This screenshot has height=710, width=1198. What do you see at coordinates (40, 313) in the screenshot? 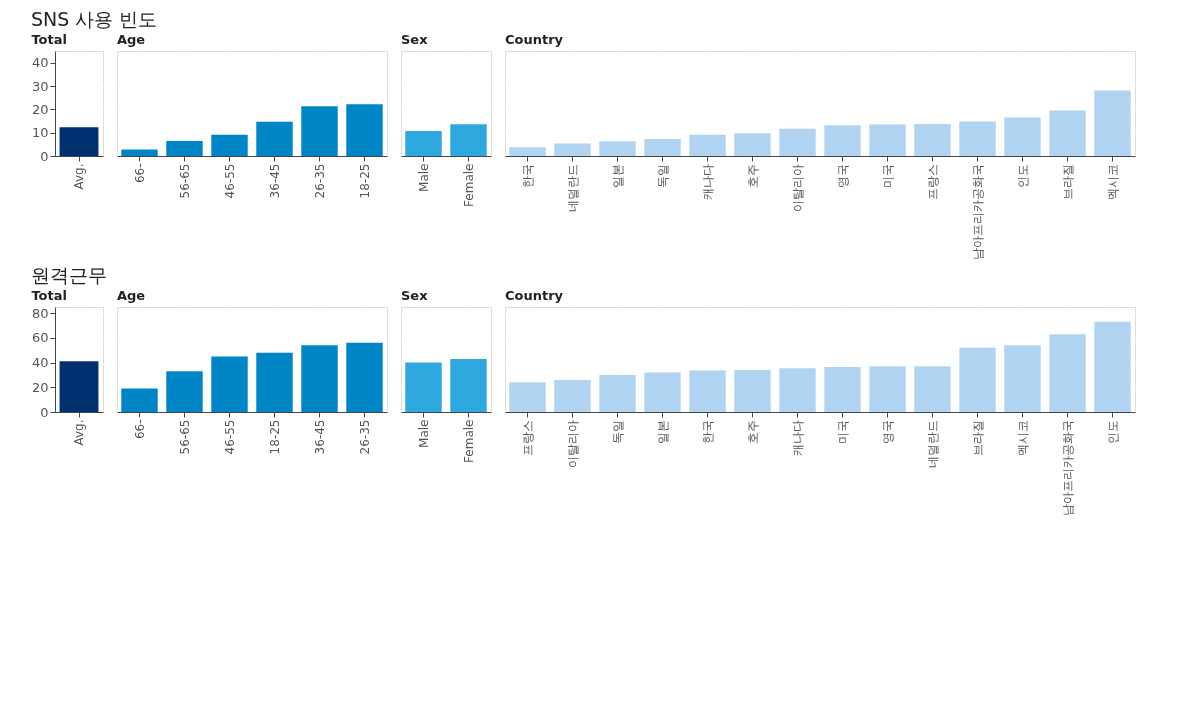
I see `y-tick-label: 80` at bounding box center [40, 313].